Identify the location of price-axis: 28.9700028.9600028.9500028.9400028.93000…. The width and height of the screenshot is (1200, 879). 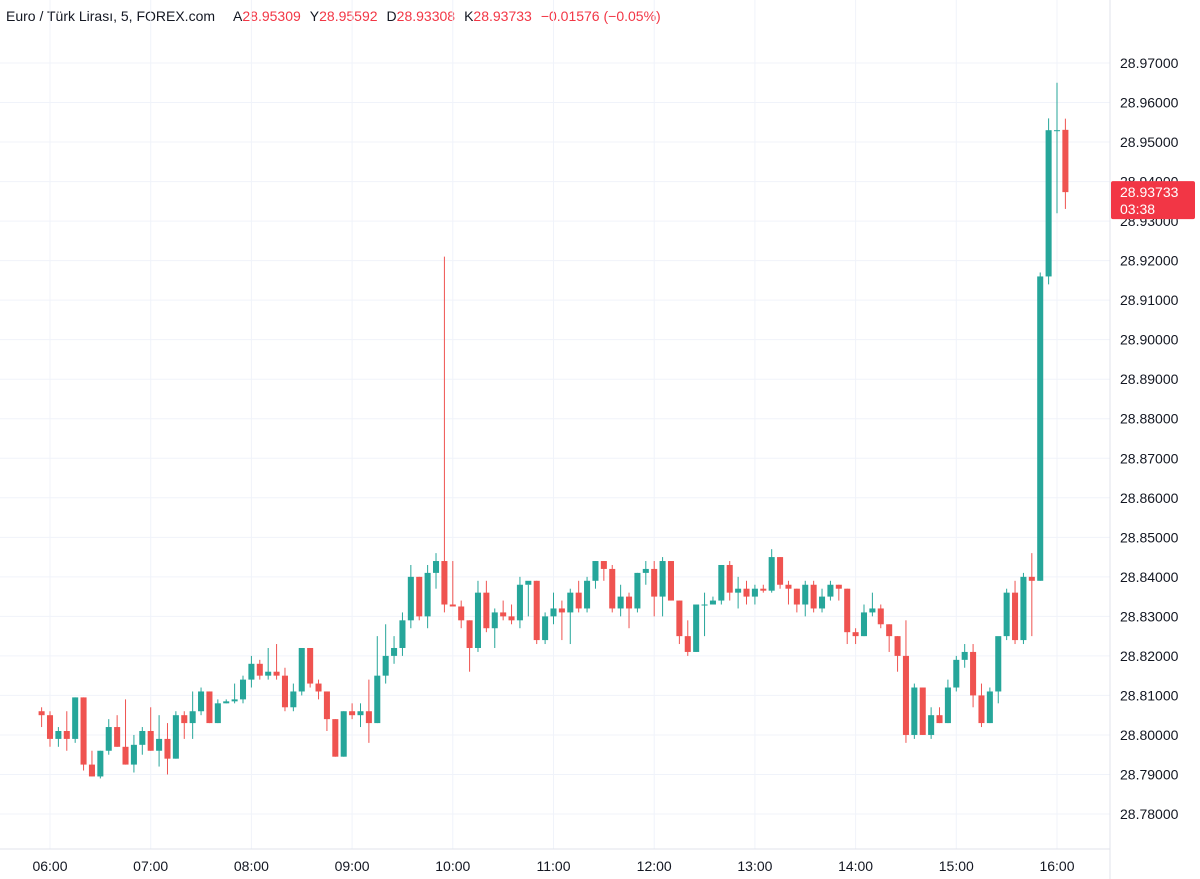
(1149, 438).